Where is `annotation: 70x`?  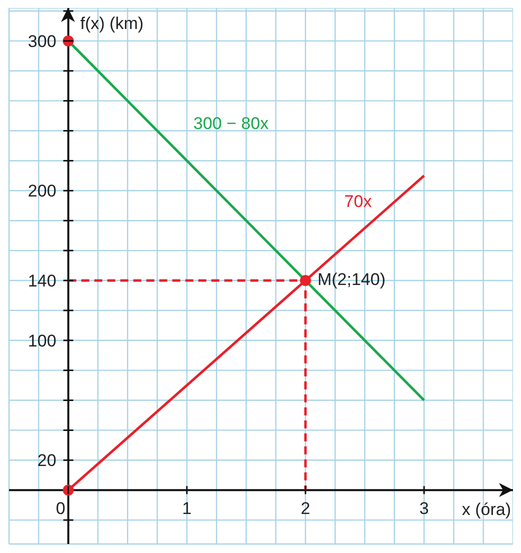 annotation: 70x is located at coordinates (358, 202).